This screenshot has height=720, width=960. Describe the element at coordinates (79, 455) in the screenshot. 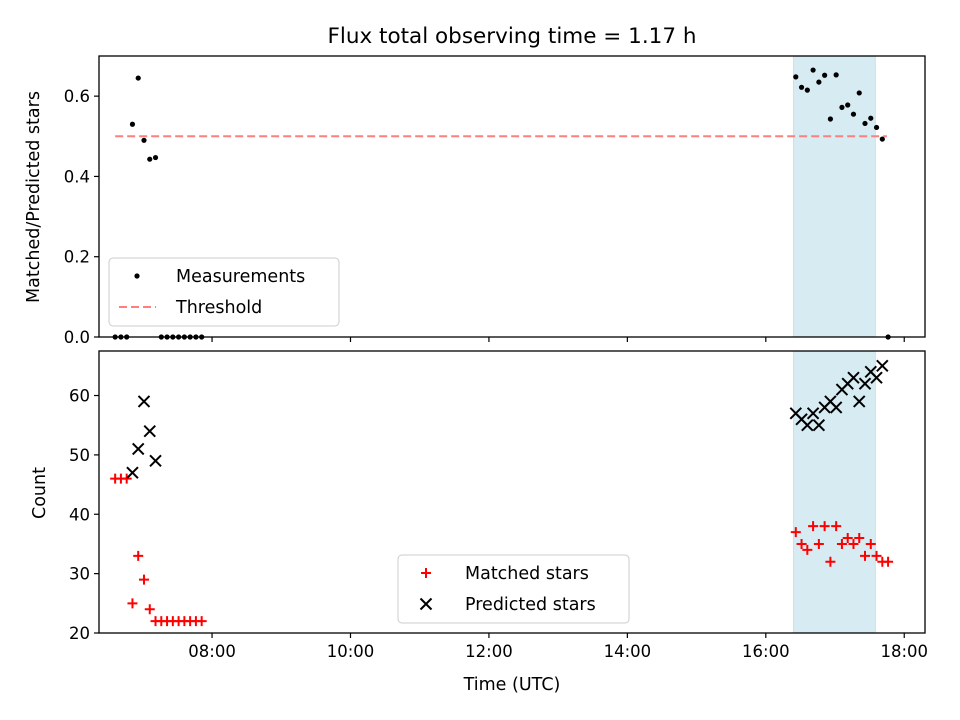

I see `y-tick-label: 50` at that location.